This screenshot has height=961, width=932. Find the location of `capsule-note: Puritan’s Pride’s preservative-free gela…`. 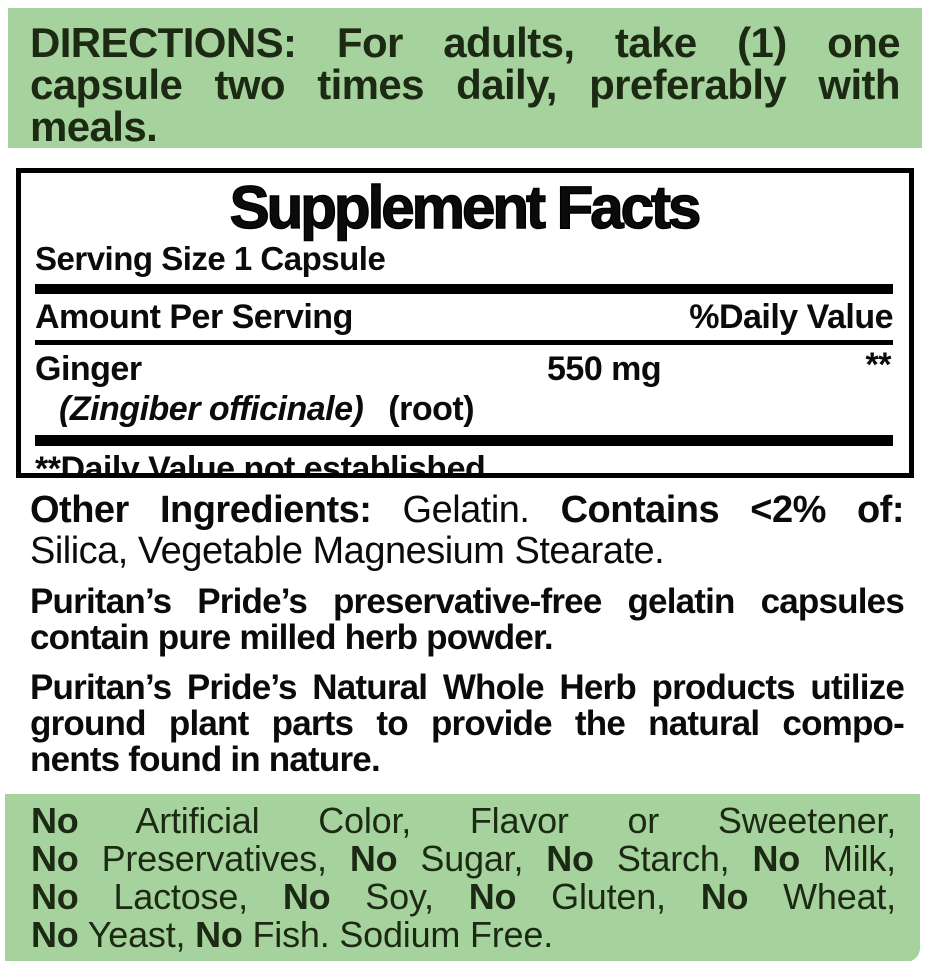

capsule-note: Puritan’s Pride’s preservative-free gela… is located at coordinates (467, 619).